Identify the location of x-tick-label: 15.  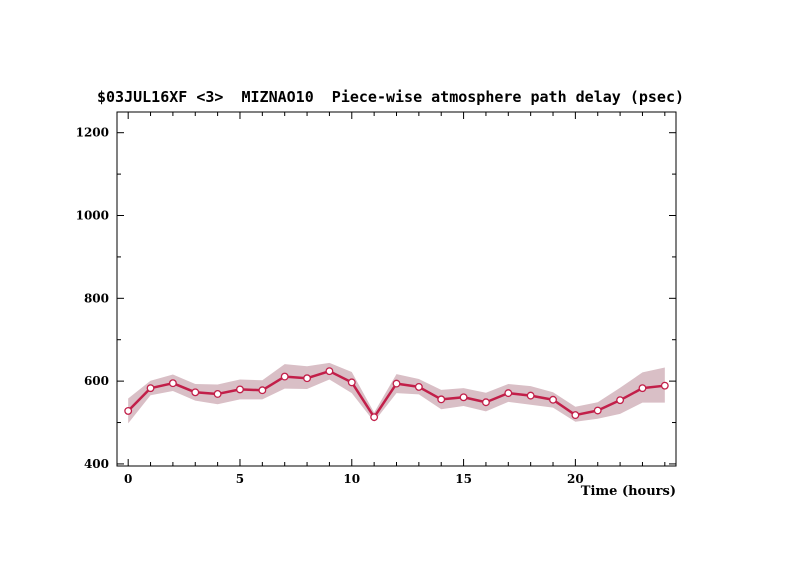
(463, 479).